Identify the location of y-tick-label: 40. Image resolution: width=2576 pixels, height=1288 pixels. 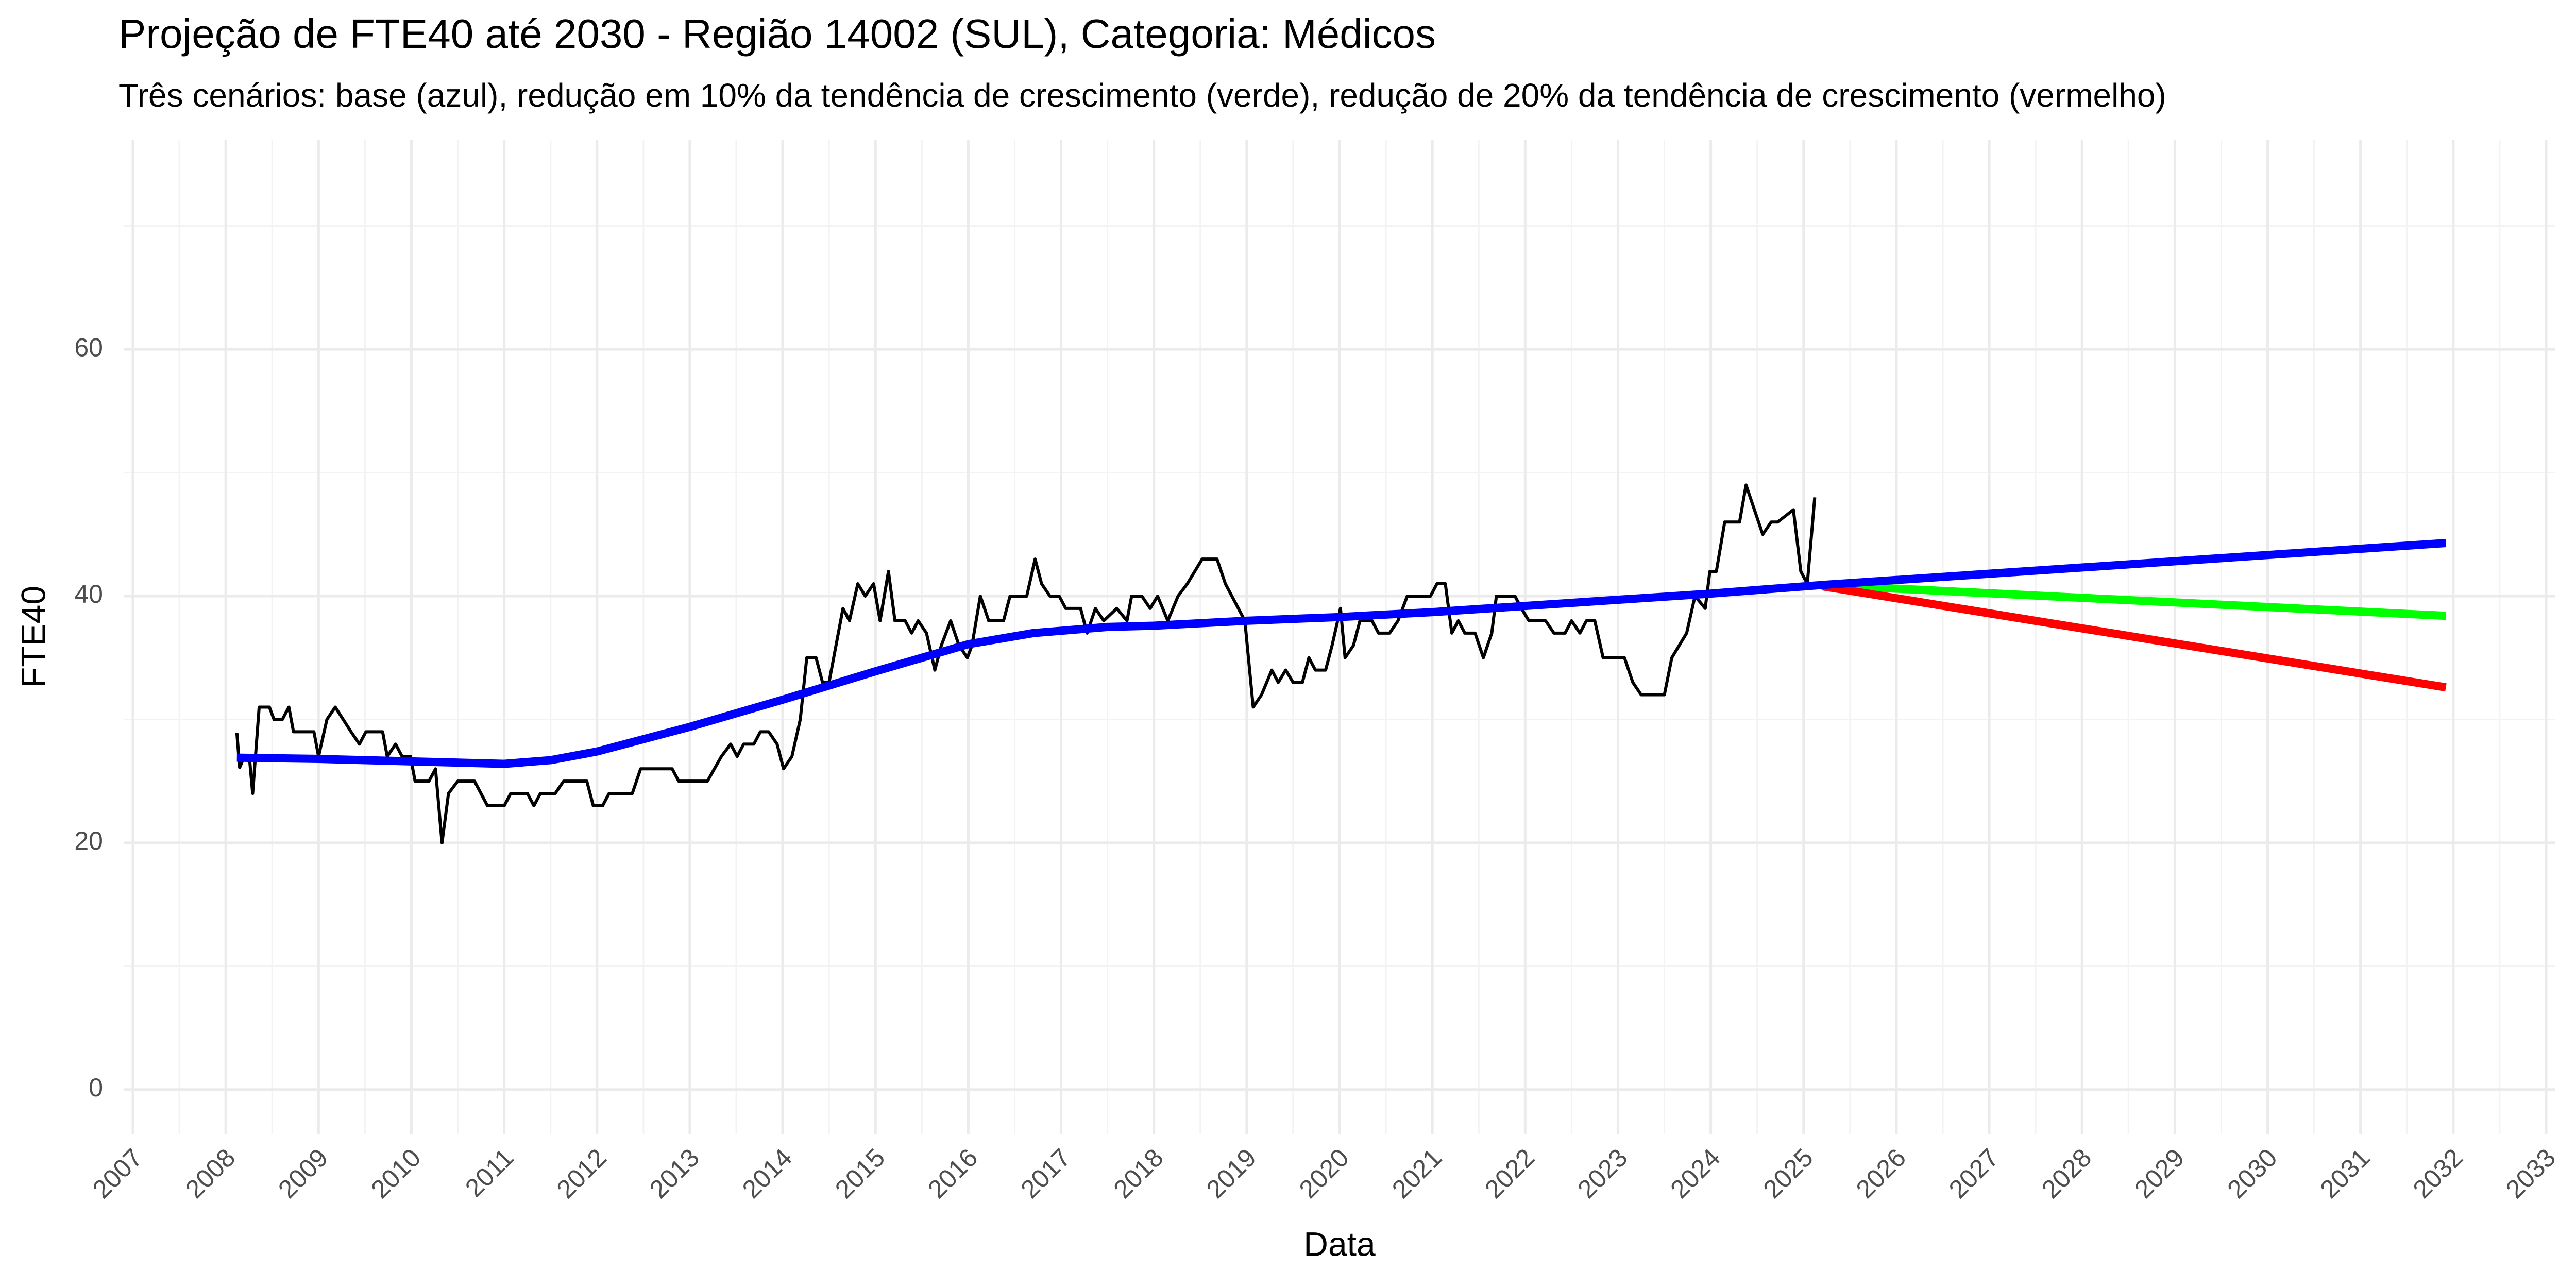
(88, 594).